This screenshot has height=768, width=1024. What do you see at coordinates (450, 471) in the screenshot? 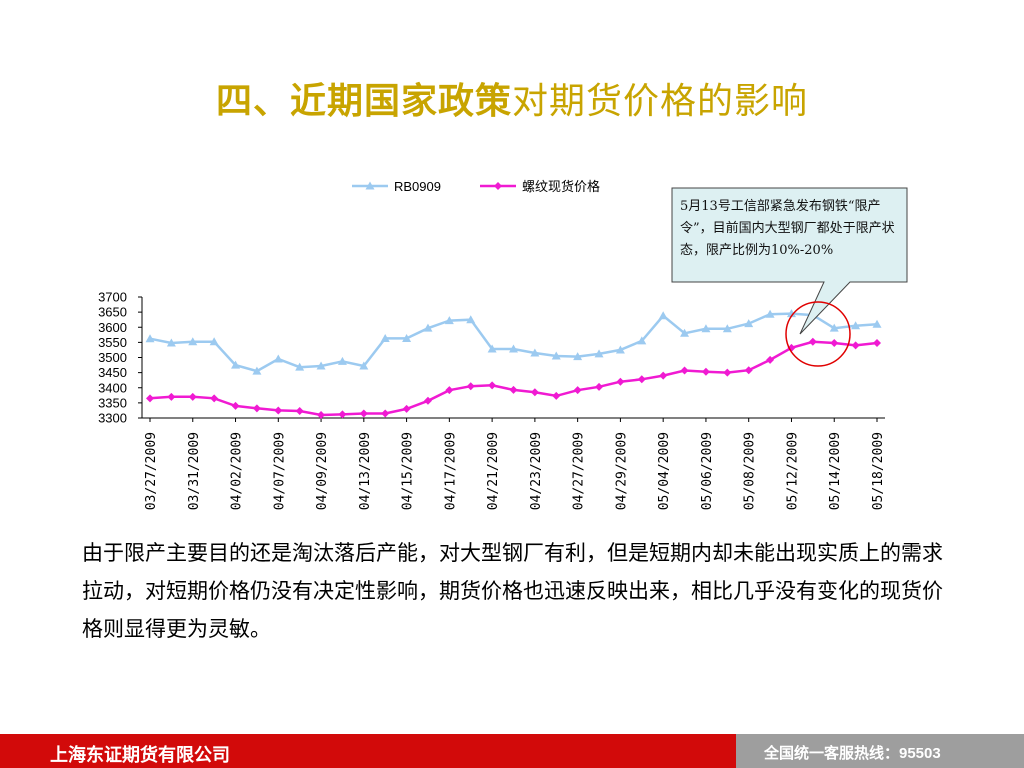
I see `x-tick-label: 04/17/2009` at bounding box center [450, 471].